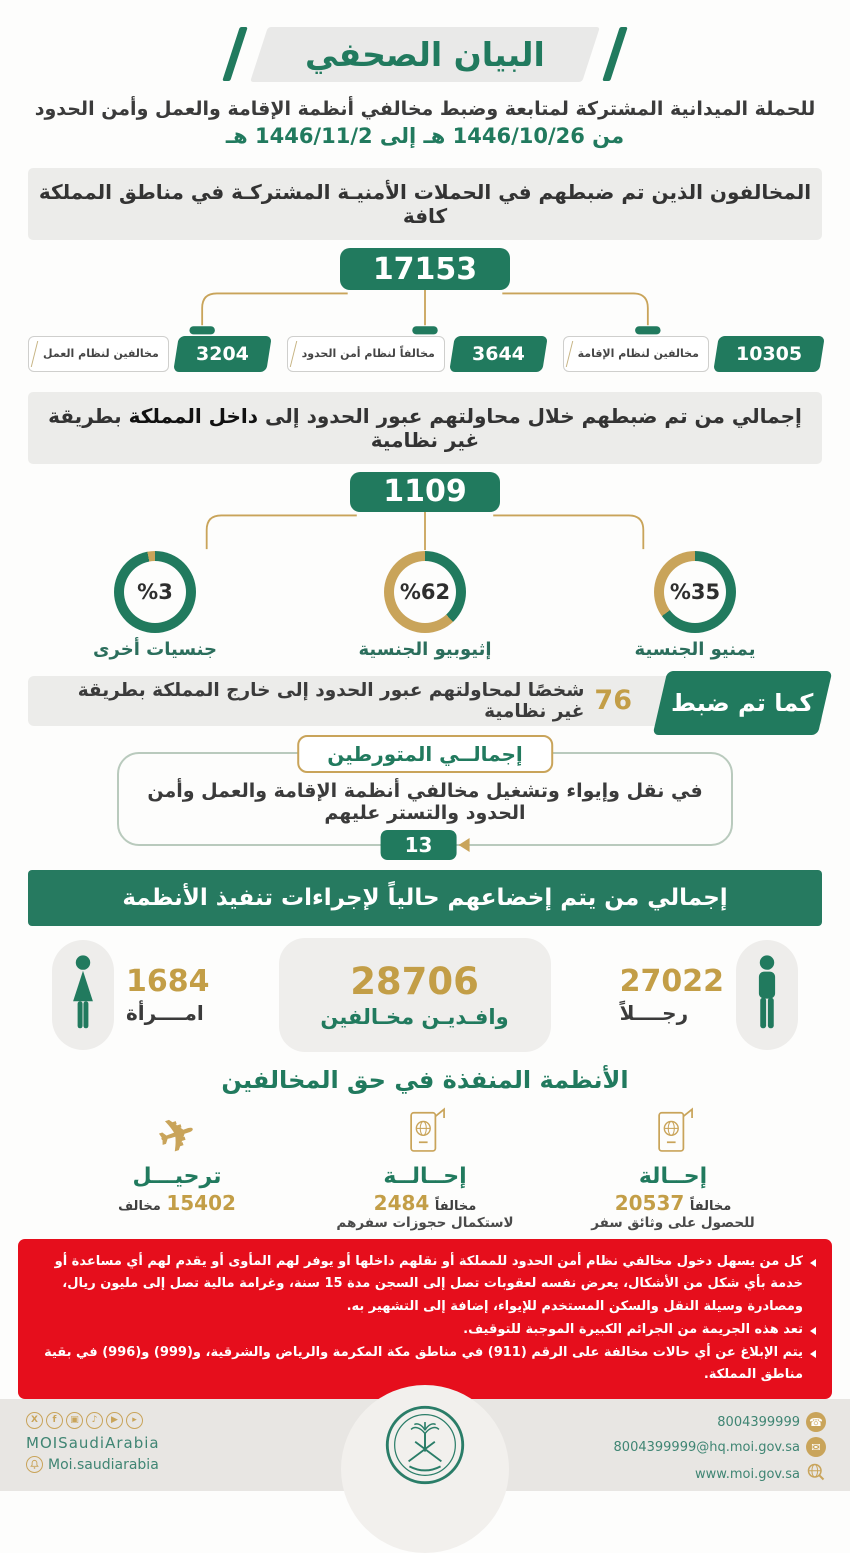 Image resolution: width=850 pixels, height=1553 pixels. Describe the element at coordinates (134, 1420) in the screenshot. I see `telegram-icon: ▸` at that location.